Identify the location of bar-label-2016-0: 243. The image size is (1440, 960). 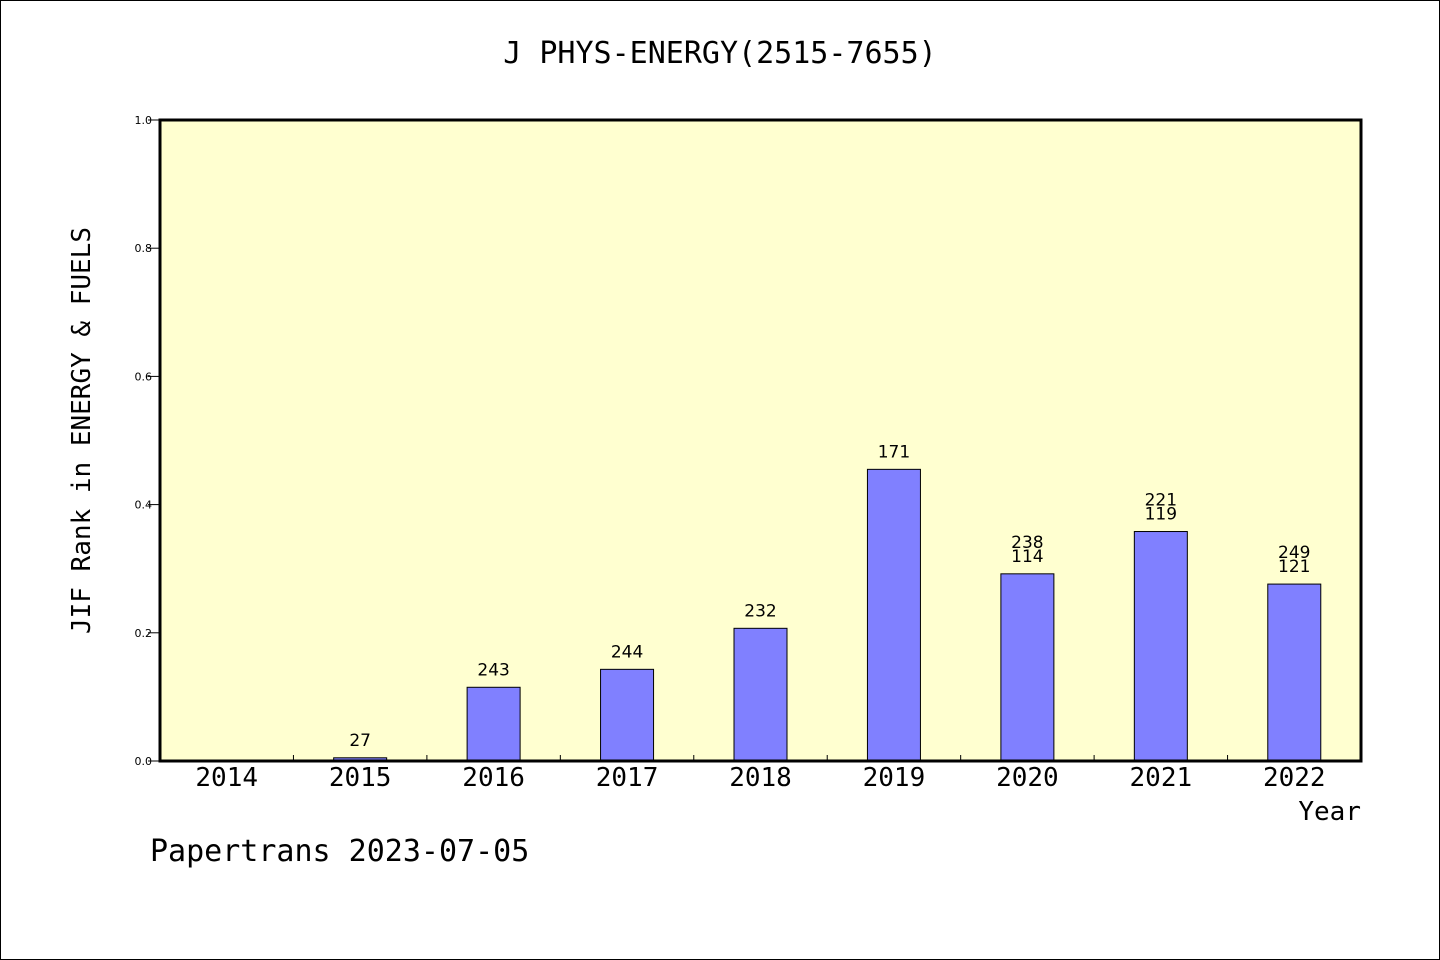
(493, 670).